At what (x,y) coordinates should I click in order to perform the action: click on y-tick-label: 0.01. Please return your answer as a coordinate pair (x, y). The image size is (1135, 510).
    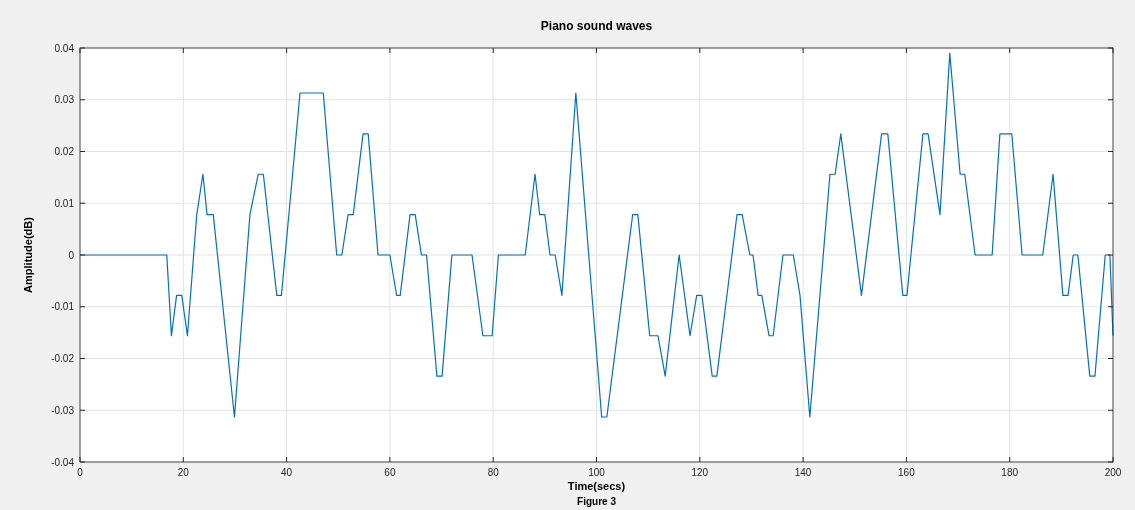
    Looking at the image, I should click on (64, 203).